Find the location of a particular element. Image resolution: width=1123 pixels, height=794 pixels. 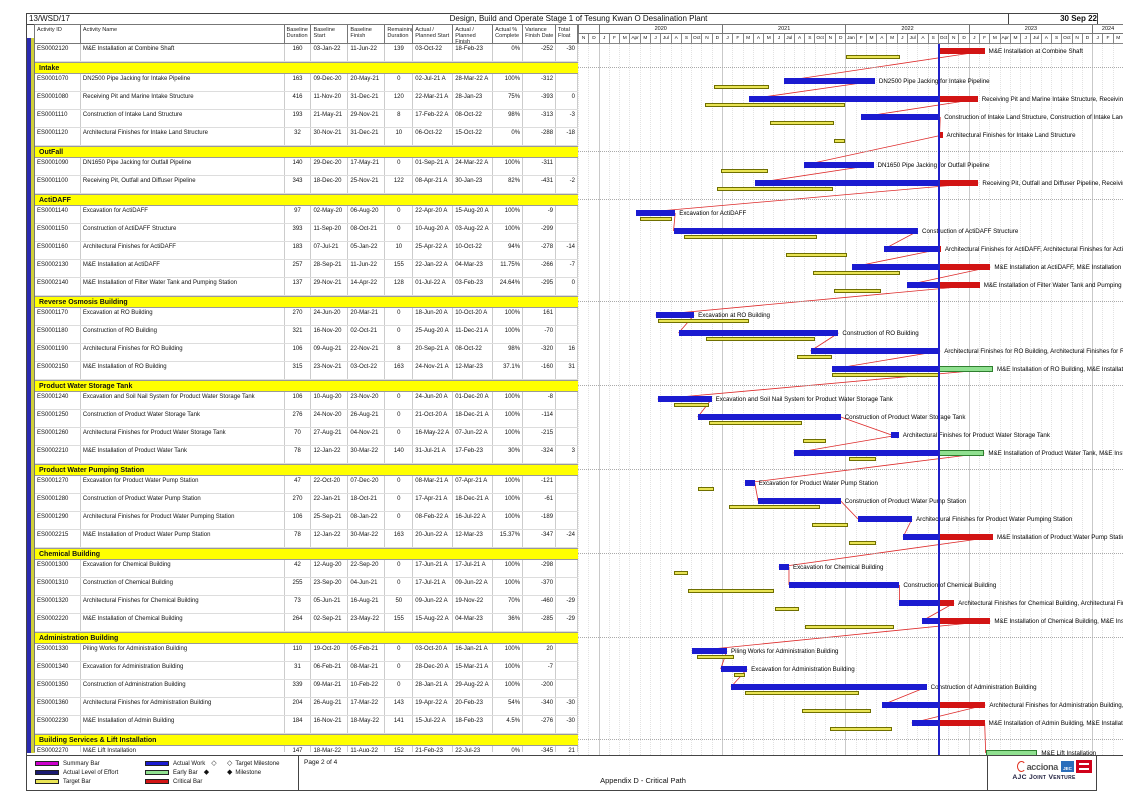

cell: -320 is located at coordinates (540, 352).